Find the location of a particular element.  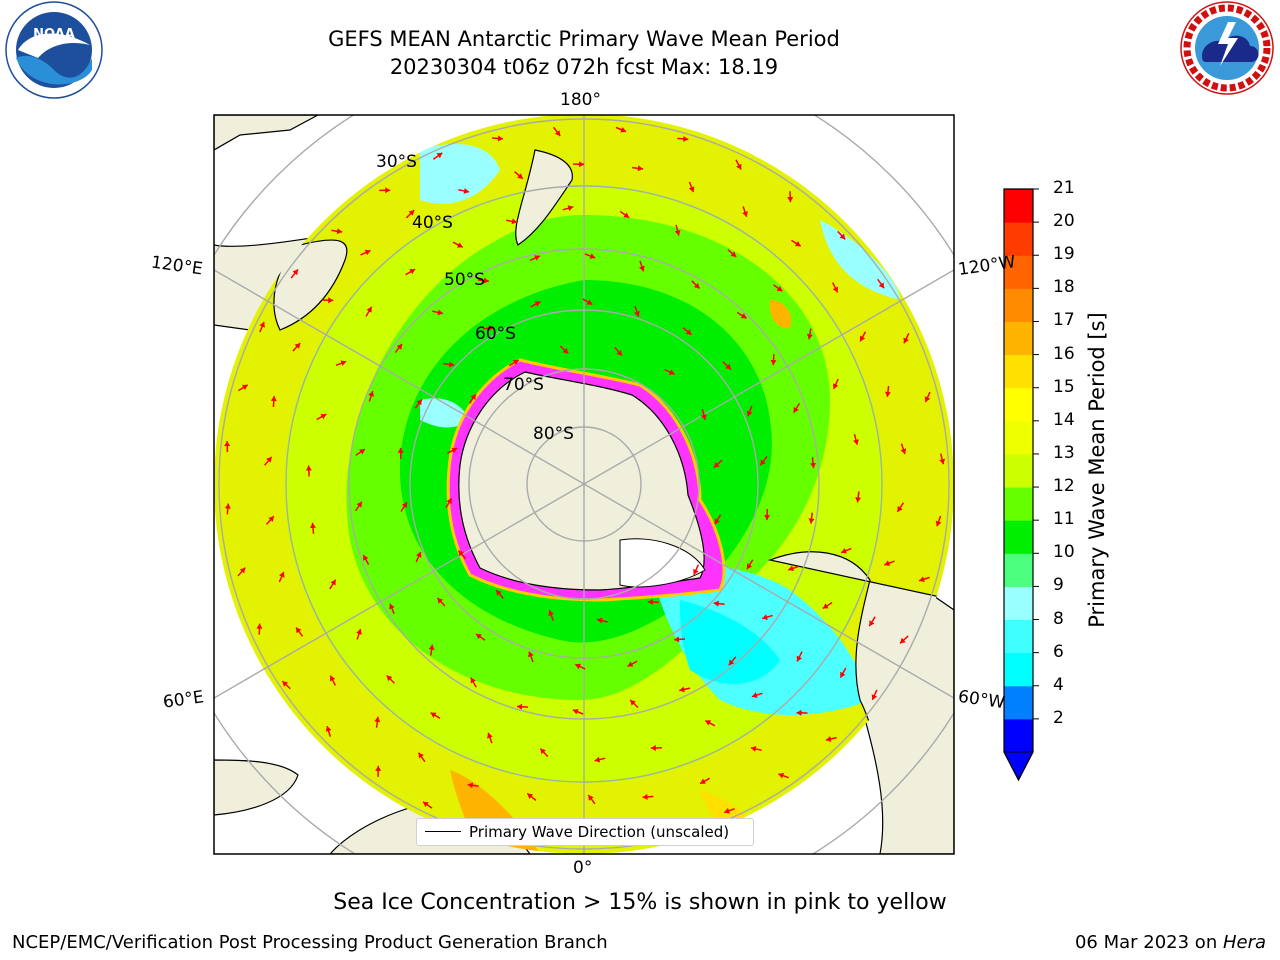

colorbar-tick-label: 20 is located at coordinates (1064, 221).